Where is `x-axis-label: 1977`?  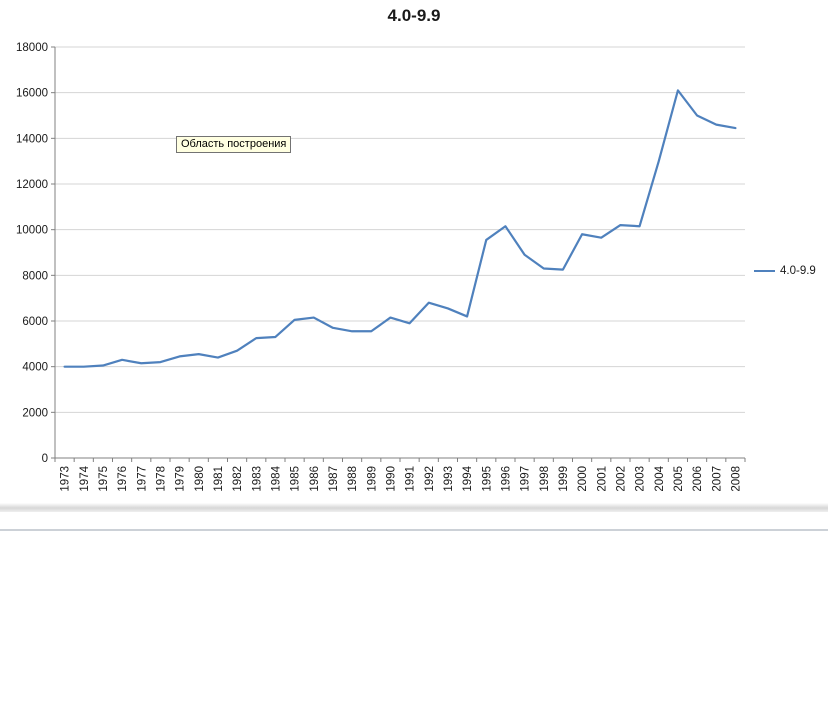
x-axis-label: 1977 is located at coordinates (142, 479).